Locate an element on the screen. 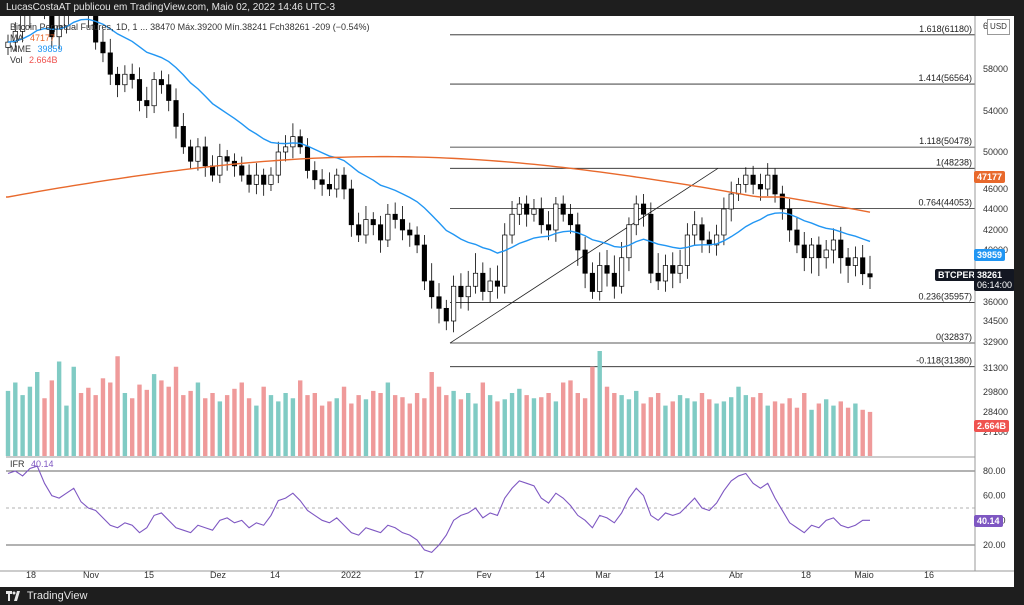 The image size is (1024, 605). time-tick-label: Abr is located at coordinates (736, 575).